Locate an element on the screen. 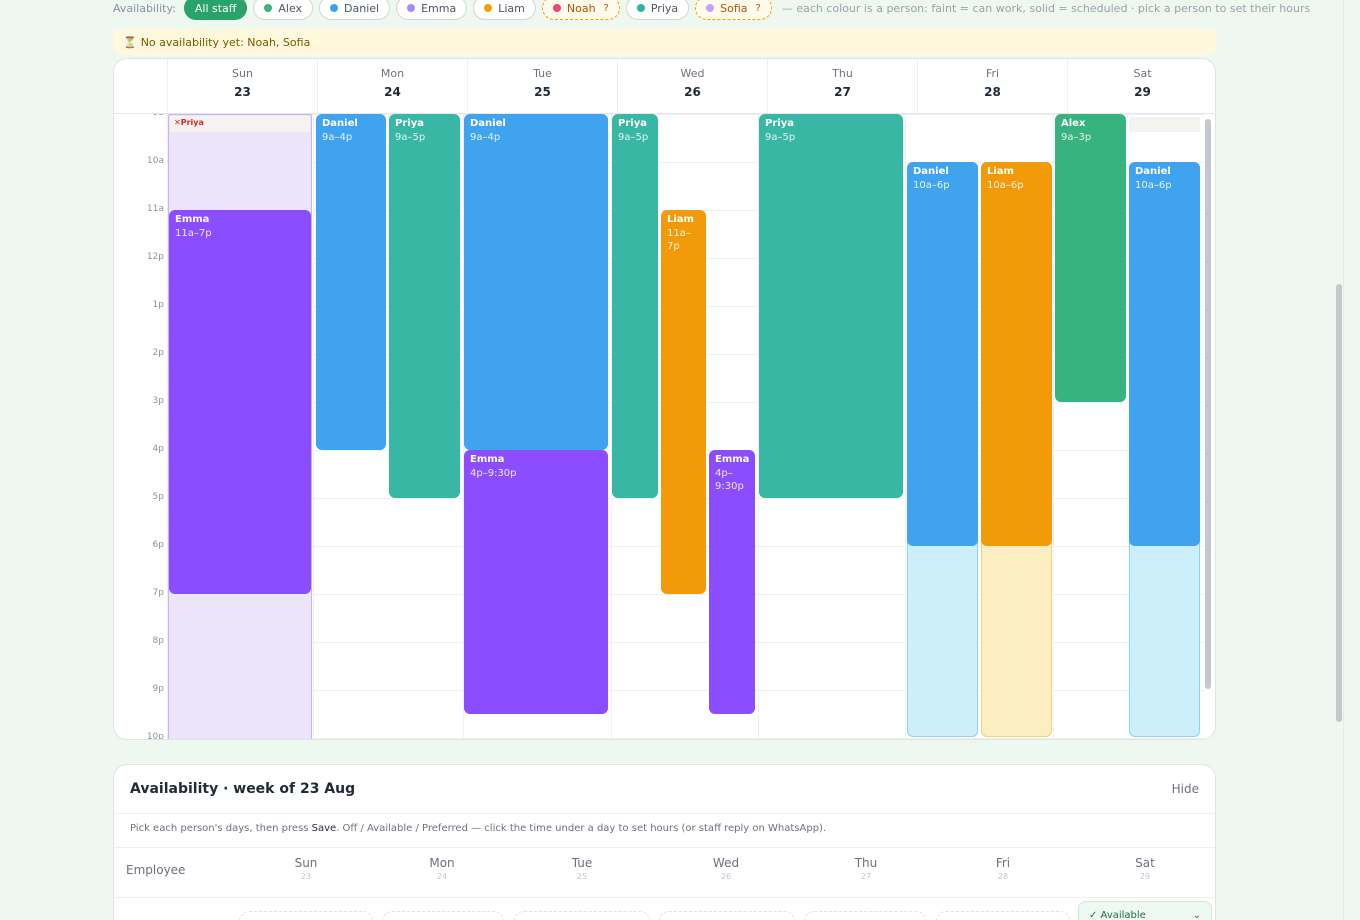  chip-sofia: Sofia? is located at coordinates (733, 10).